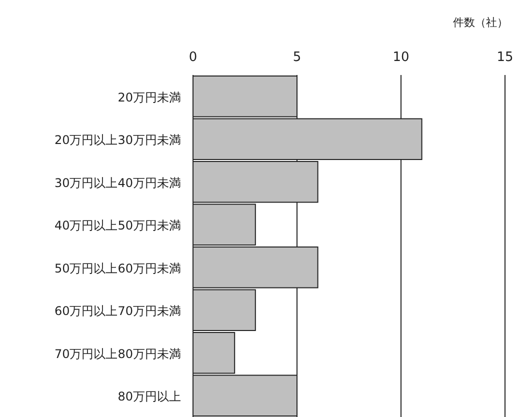 This screenshot has height=417, width=518. Describe the element at coordinates (149, 97) in the screenshot. I see `y-tick-label: 20万円未満` at that location.